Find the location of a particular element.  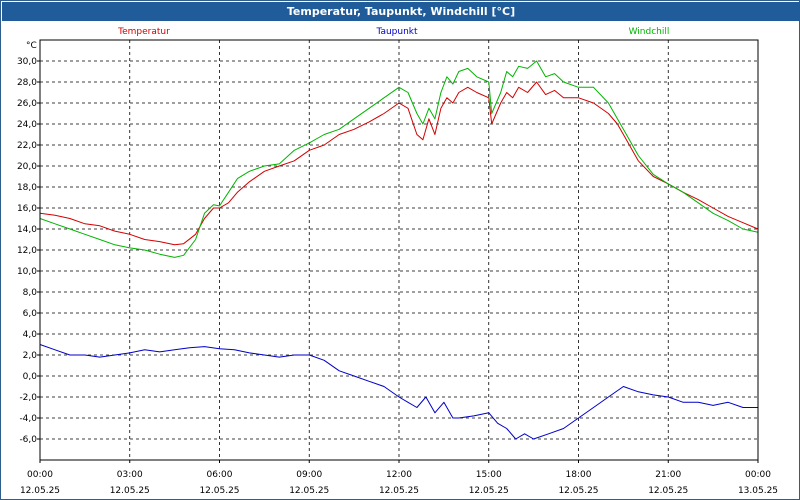

x-tick-time: 06:00 is located at coordinates (220, 475).